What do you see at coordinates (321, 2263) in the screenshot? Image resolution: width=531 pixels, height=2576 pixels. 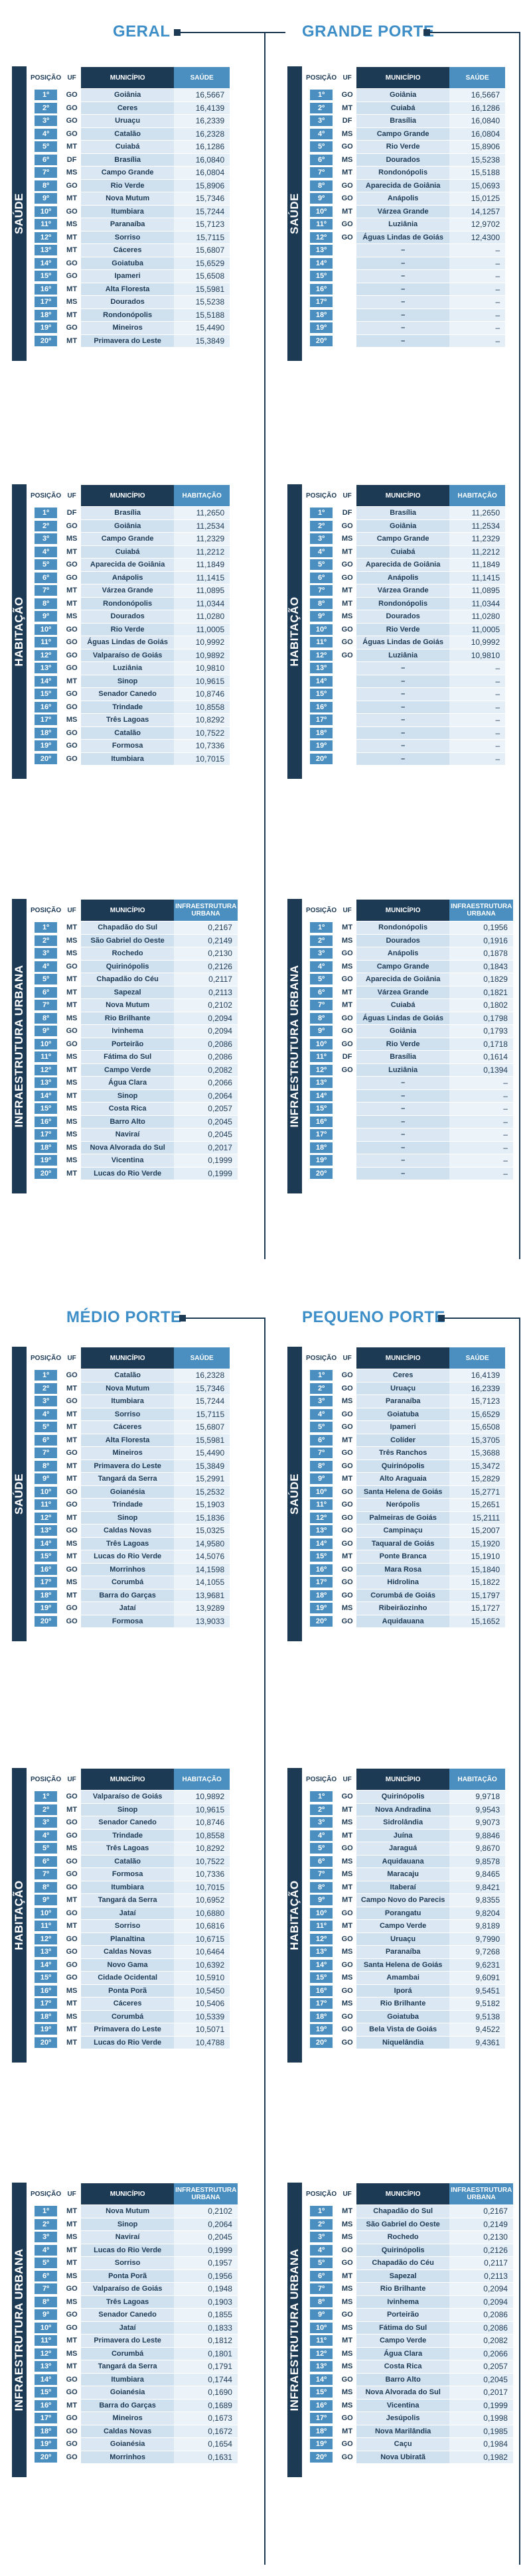 I see `position-cell: 5º` at bounding box center [321, 2263].